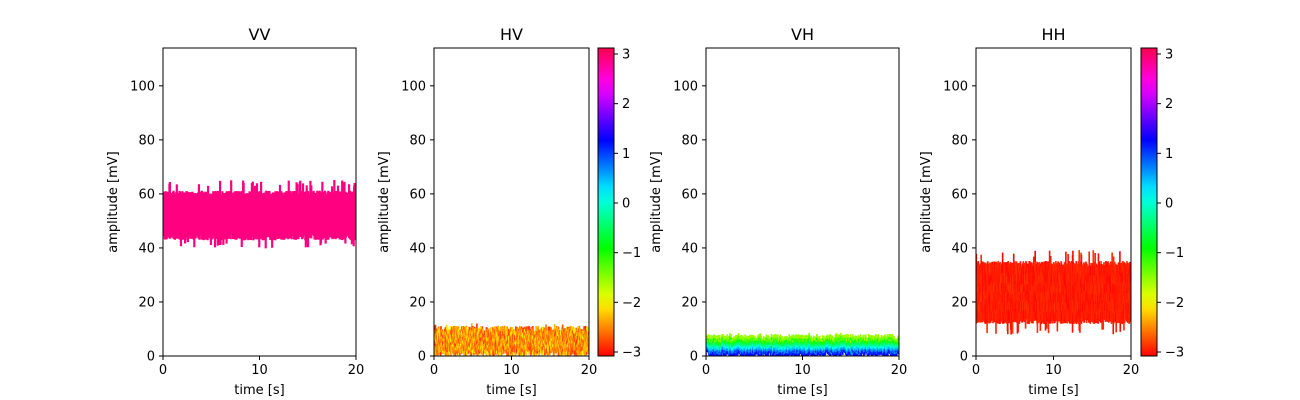  What do you see at coordinates (626, 104) in the screenshot?
I see `colorbar-tick-label: 2` at bounding box center [626, 104].